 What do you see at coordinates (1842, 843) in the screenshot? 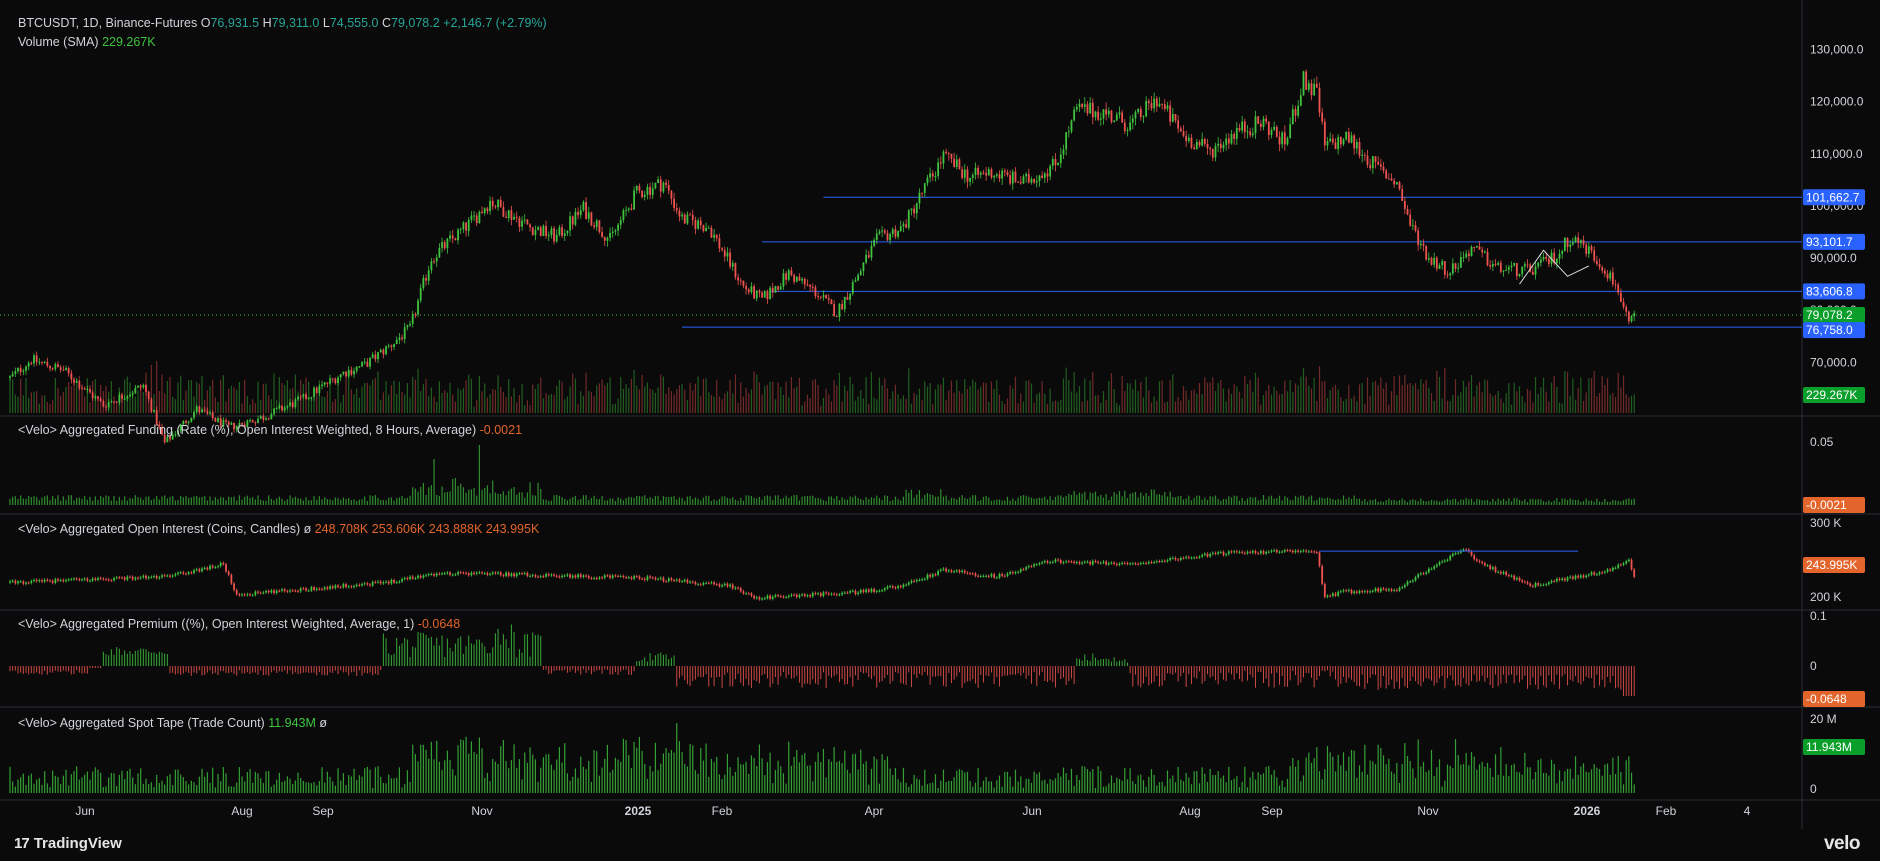
I see `velo-logo: velo` at bounding box center [1842, 843].